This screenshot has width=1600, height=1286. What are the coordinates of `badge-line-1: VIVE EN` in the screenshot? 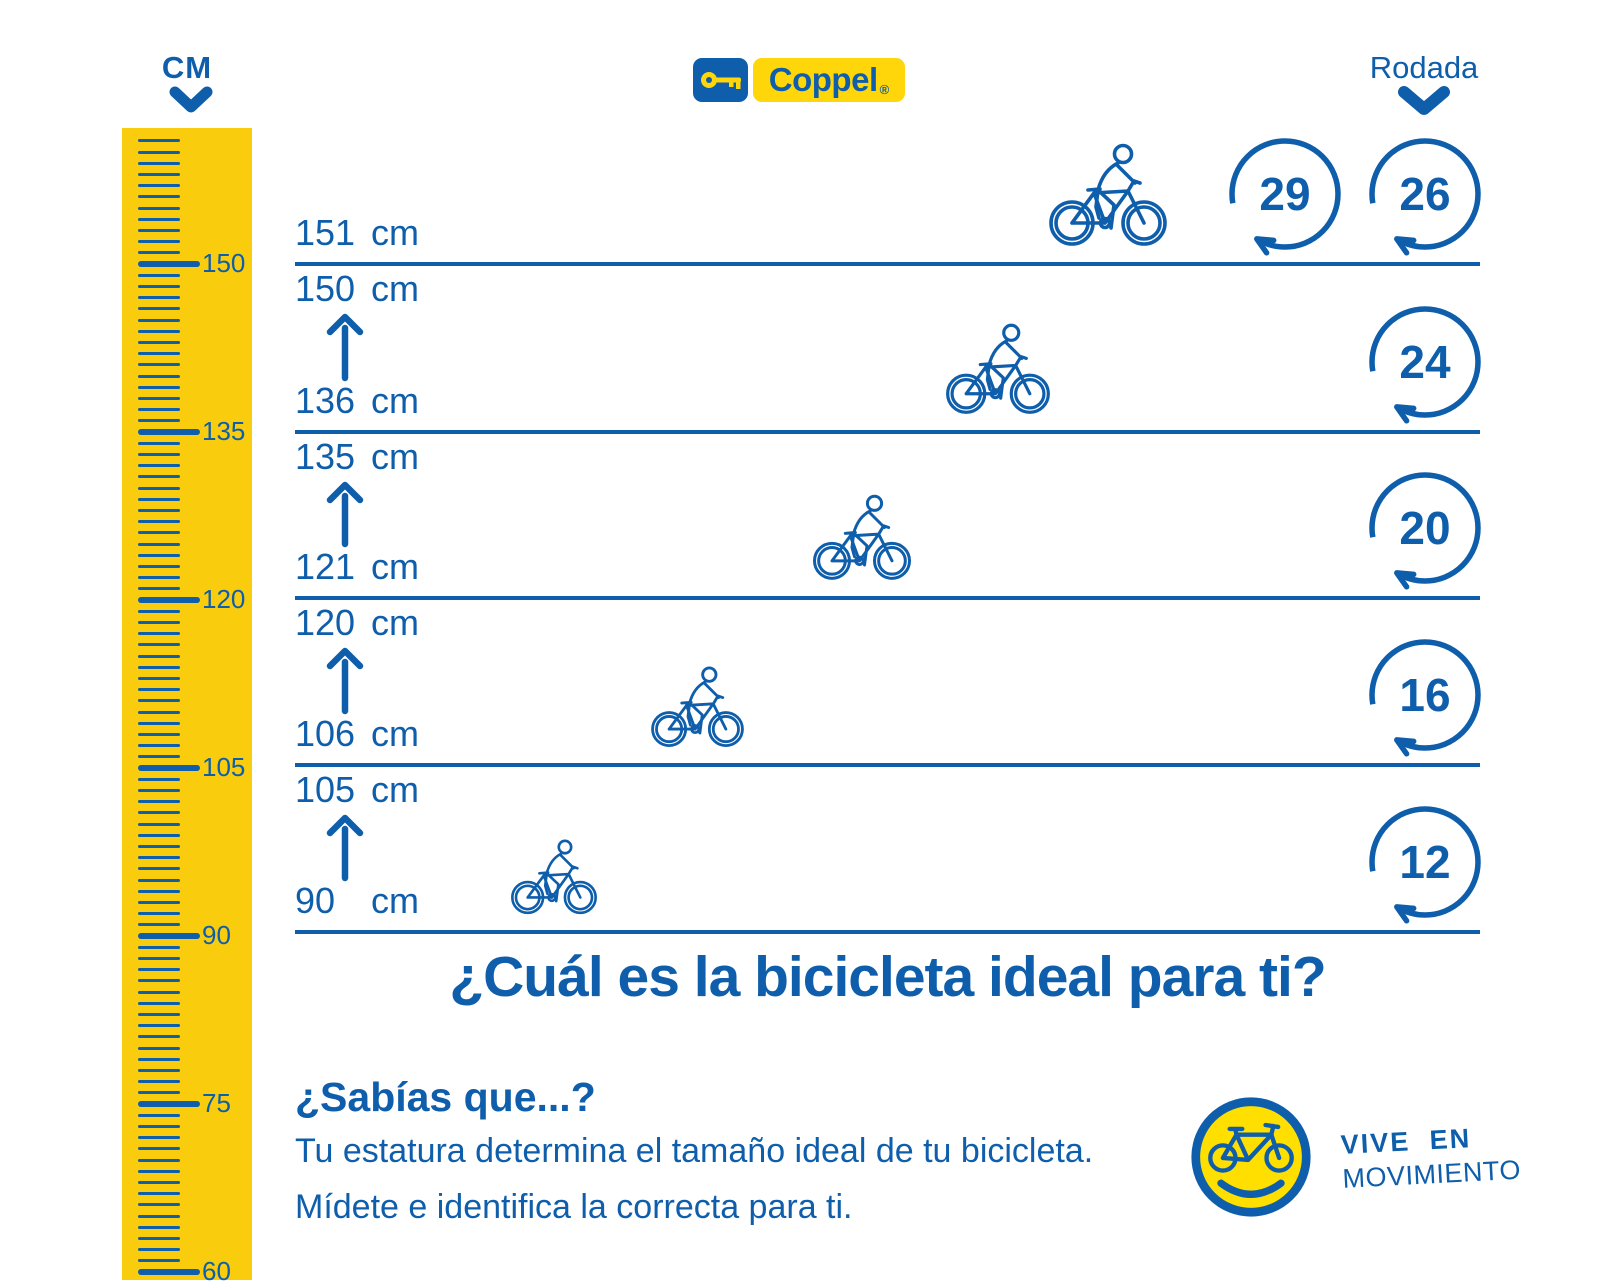 It's located at (1406, 1141).